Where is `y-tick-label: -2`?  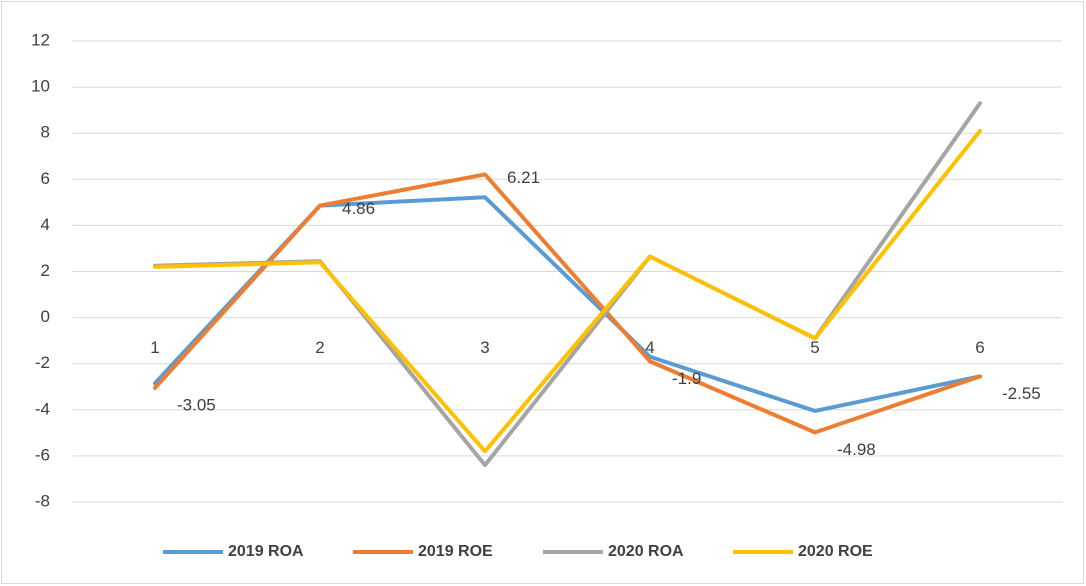
y-tick-label: -2 is located at coordinates (42, 362).